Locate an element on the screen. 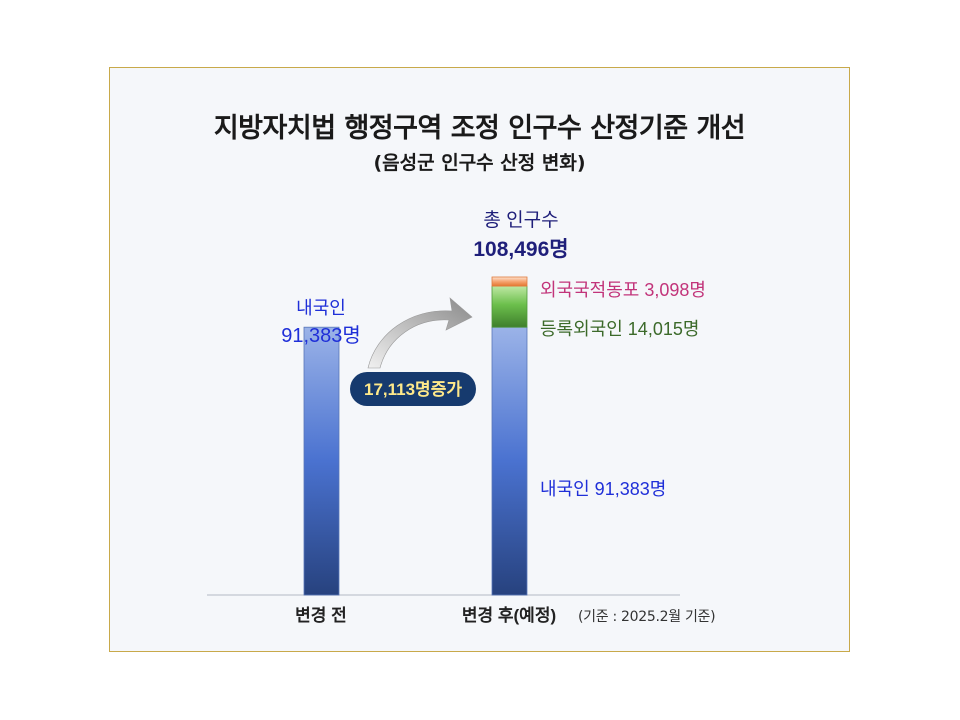 Image resolution: width=960 pixels, height=720 pixels. source-note: (기준 : 2025.2월 기준) is located at coordinates (647, 617).